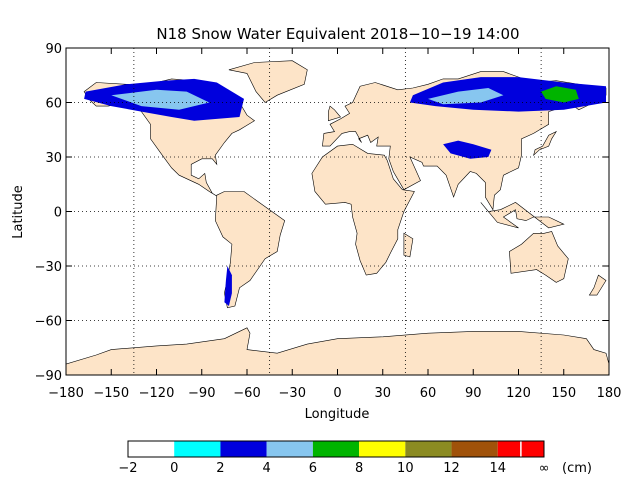  Describe the element at coordinates (337, 351) in the screenshot. I see `land-antarctica` at that location.